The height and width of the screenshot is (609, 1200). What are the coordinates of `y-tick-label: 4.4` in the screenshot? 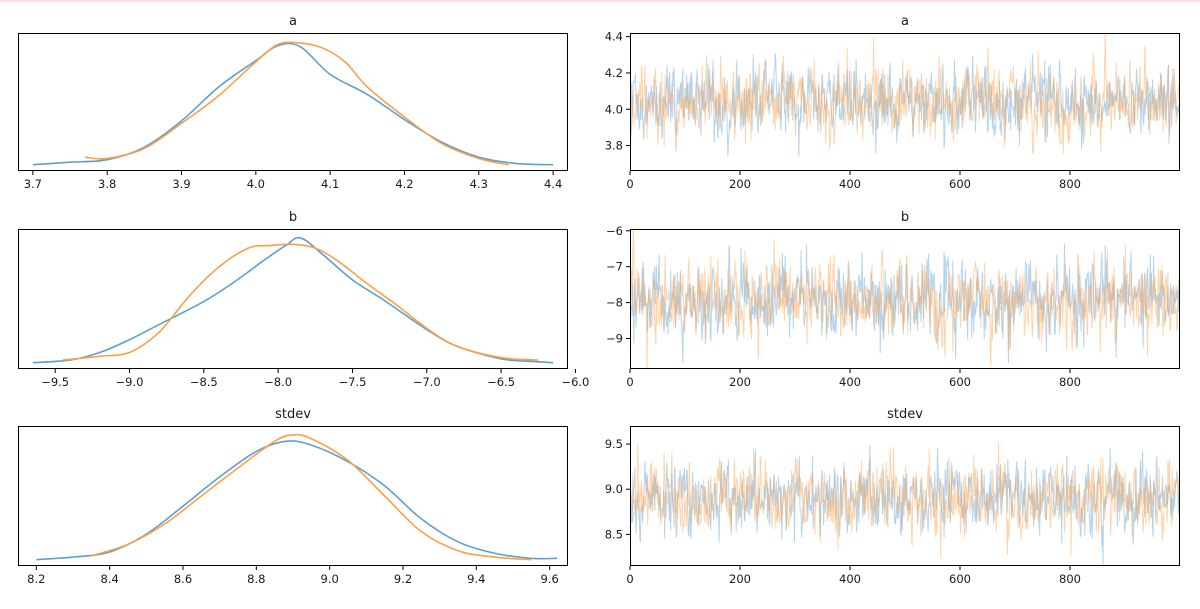 It's located at (614, 37).